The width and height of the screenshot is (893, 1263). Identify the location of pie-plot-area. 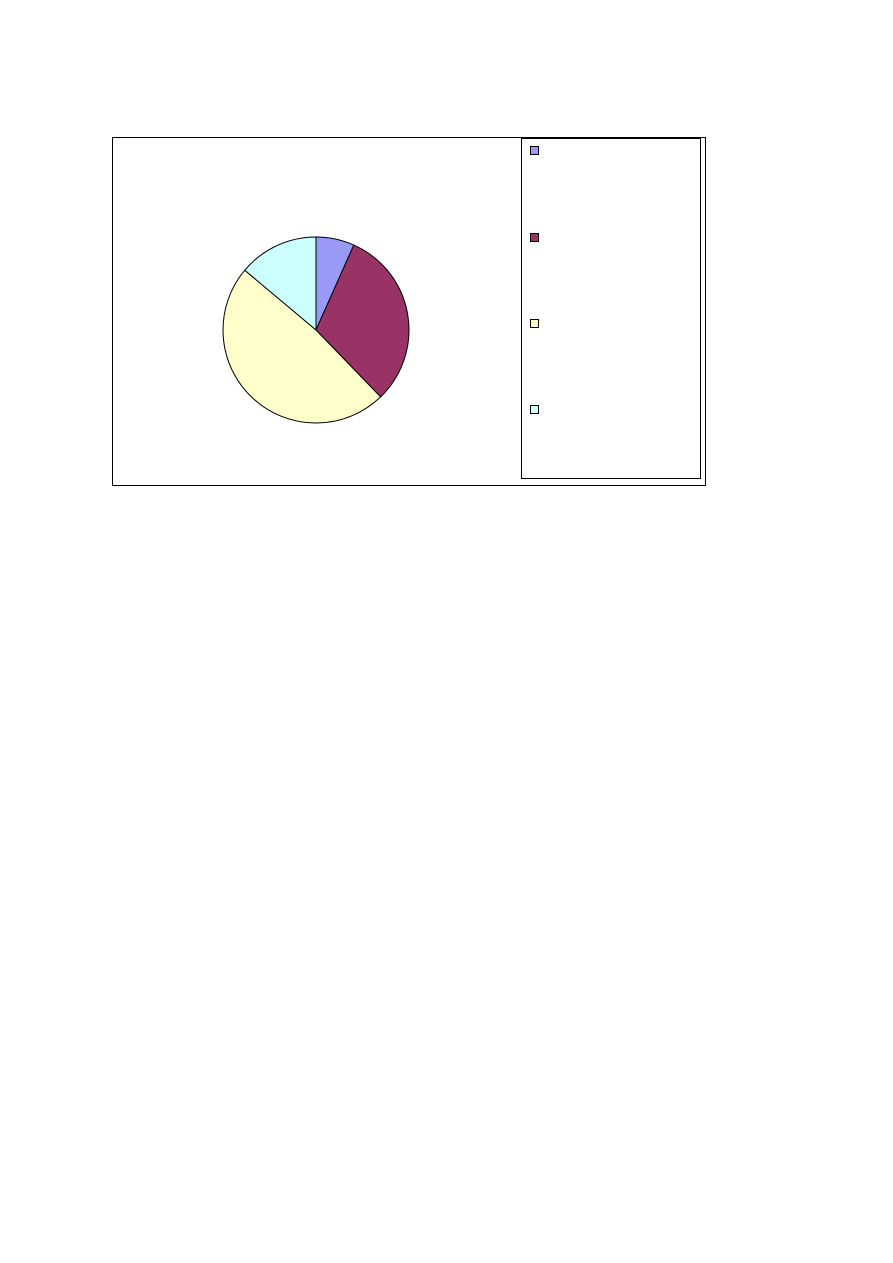
(317, 311).